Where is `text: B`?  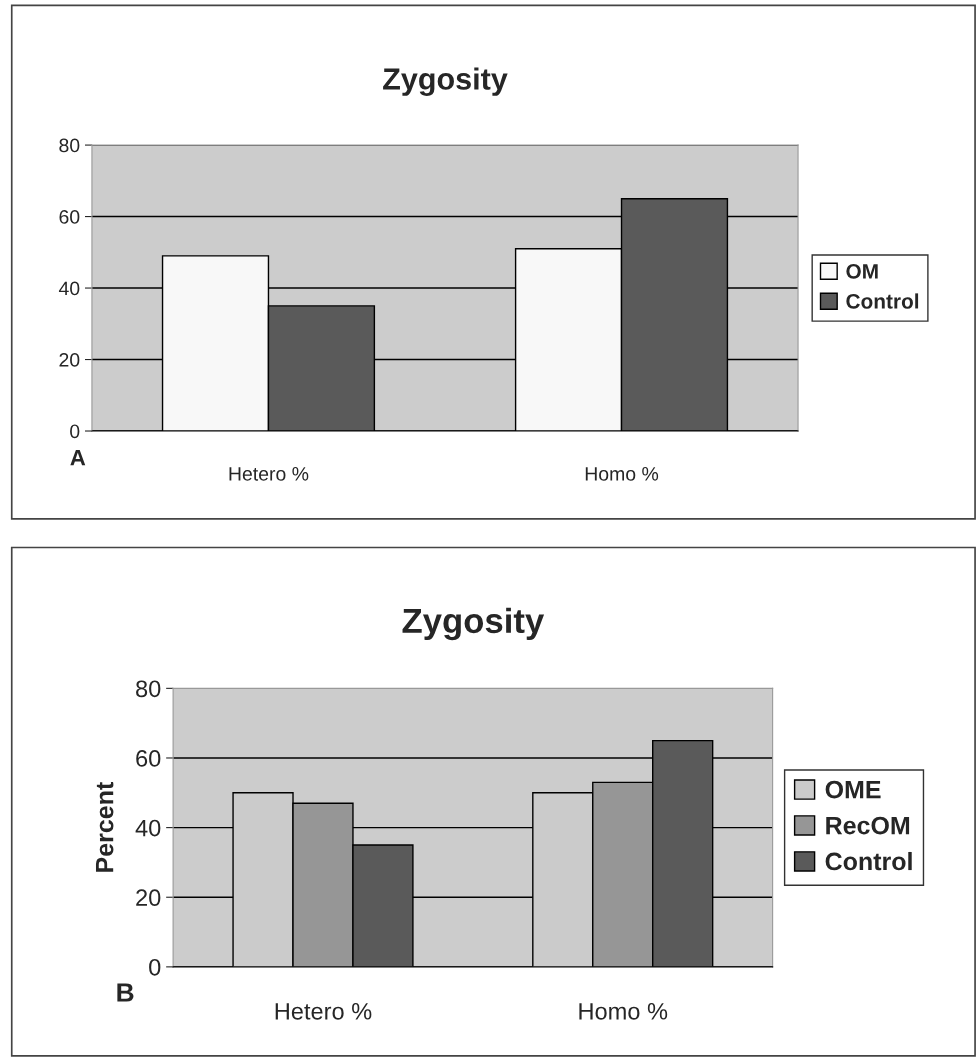
text: B is located at coordinates (125, 992).